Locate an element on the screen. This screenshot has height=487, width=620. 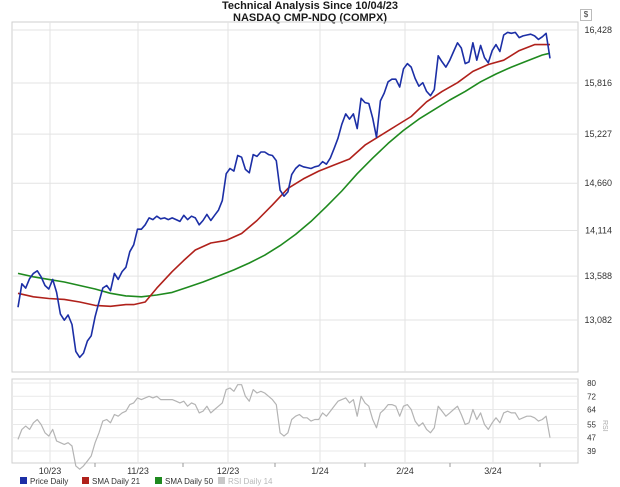
rsi-tick-label: 64 is located at coordinates (591, 410).